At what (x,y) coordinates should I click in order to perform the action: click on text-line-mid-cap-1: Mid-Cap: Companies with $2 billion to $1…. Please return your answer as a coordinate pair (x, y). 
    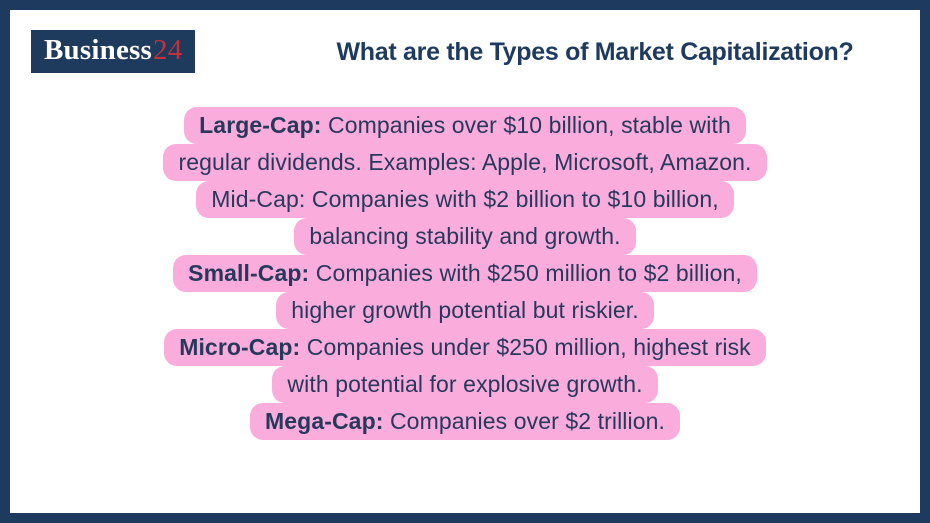
    Looking at the image, I should click on (465, 199).